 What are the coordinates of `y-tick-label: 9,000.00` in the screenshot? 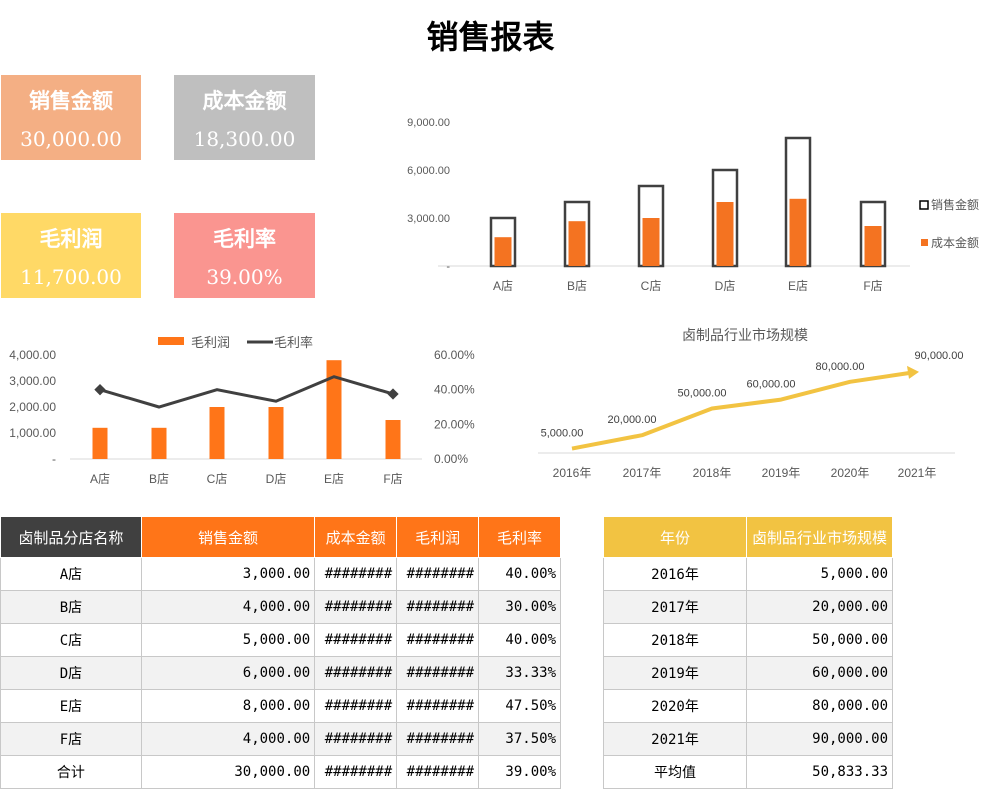 It's located at (428, 123).